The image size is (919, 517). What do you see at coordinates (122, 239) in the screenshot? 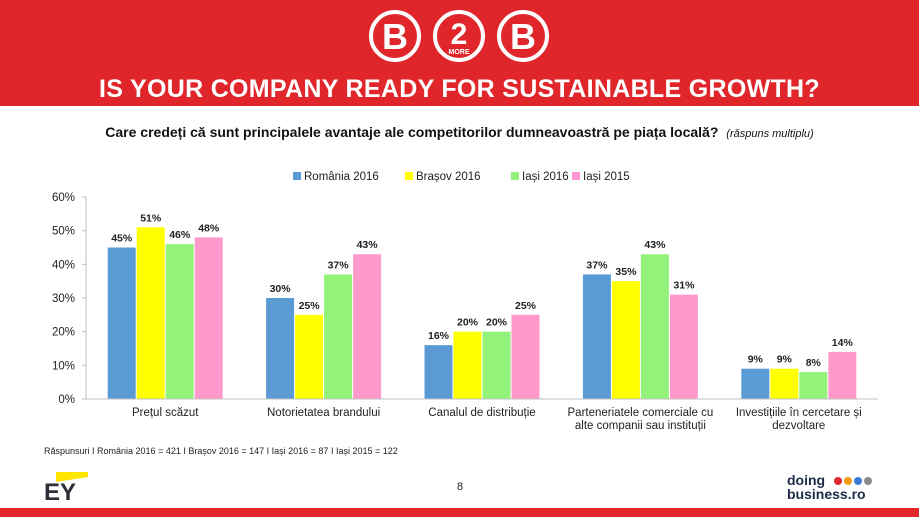
I see `data-label: 45%` at bounding box center [122, 239].